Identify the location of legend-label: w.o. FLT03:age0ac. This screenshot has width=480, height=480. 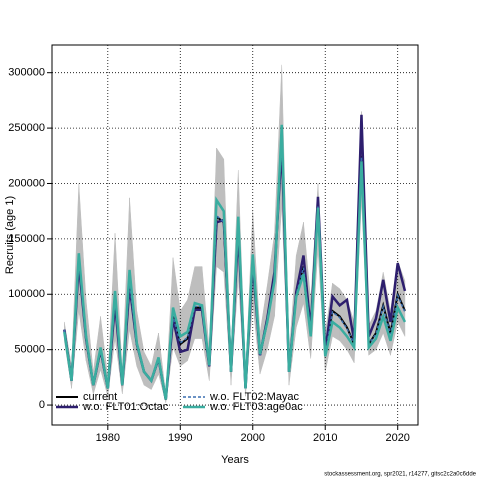
(256, 407).